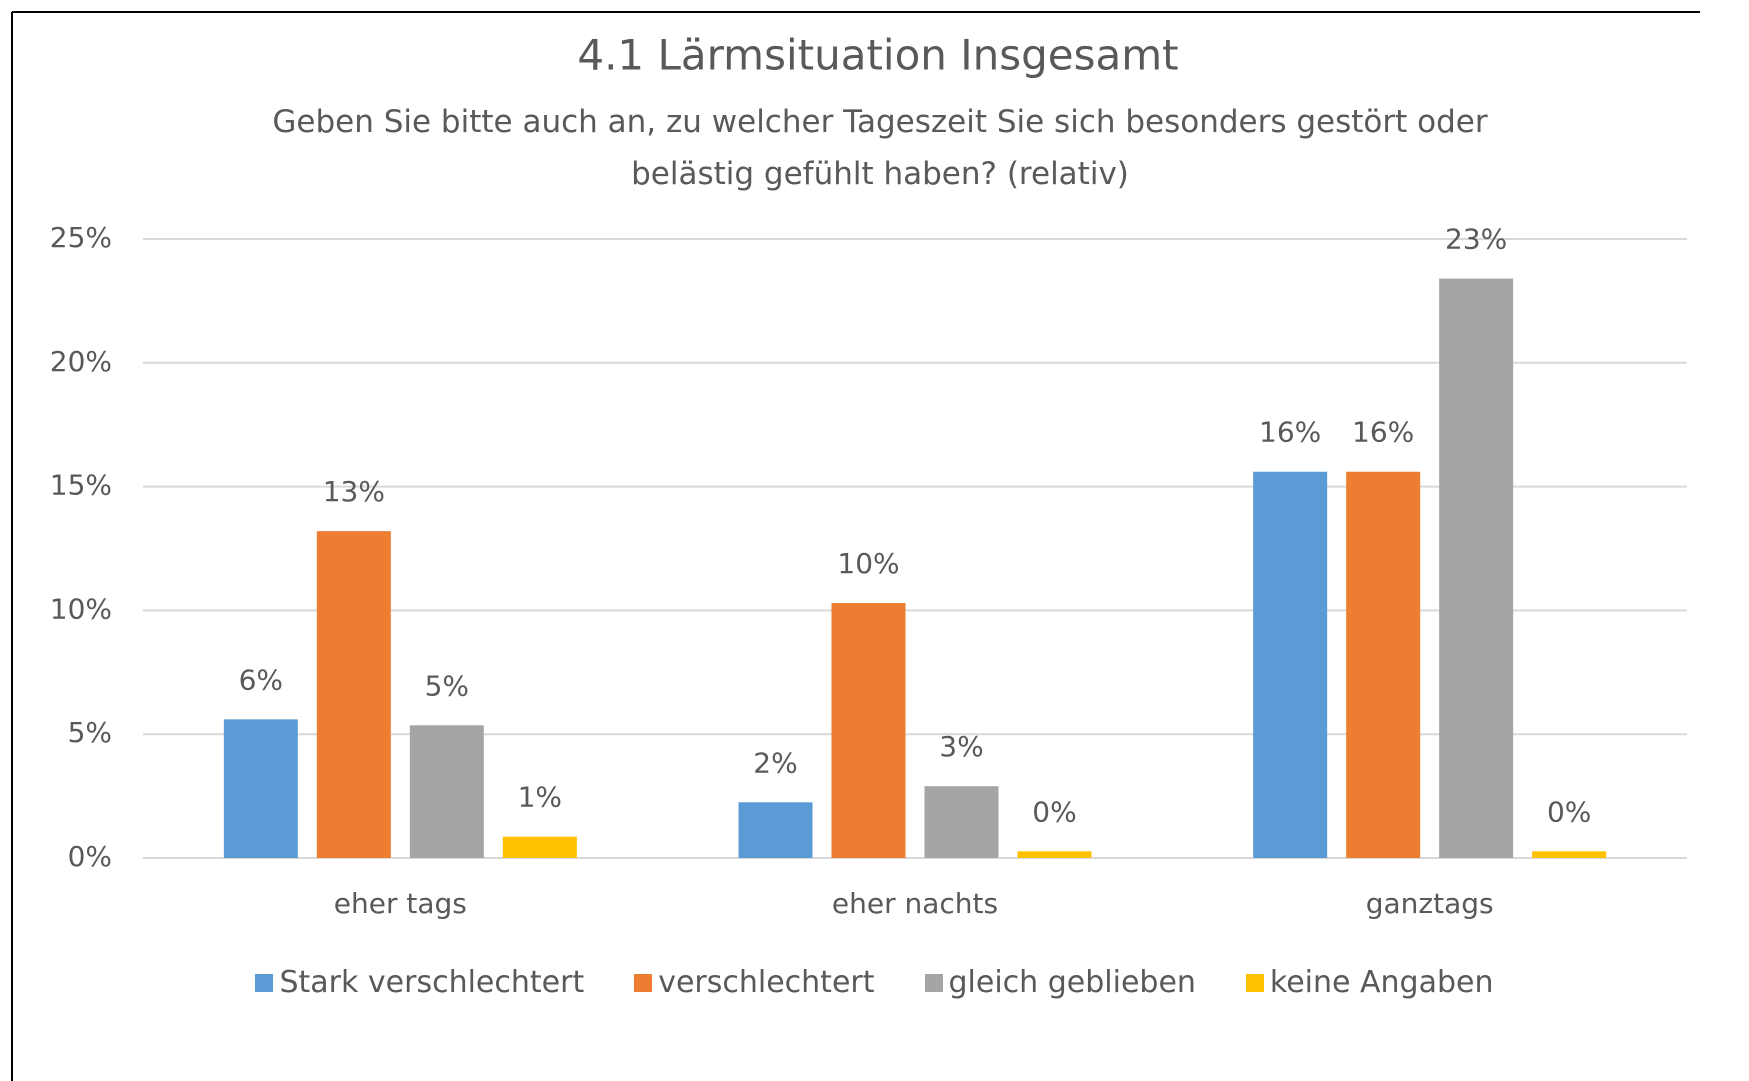 This screenshot has height=1081, width=1749. What do you see at coordinates (261, 679) in the screenshot?
I see `data-label: 6%` at bounding box center [261, 679].